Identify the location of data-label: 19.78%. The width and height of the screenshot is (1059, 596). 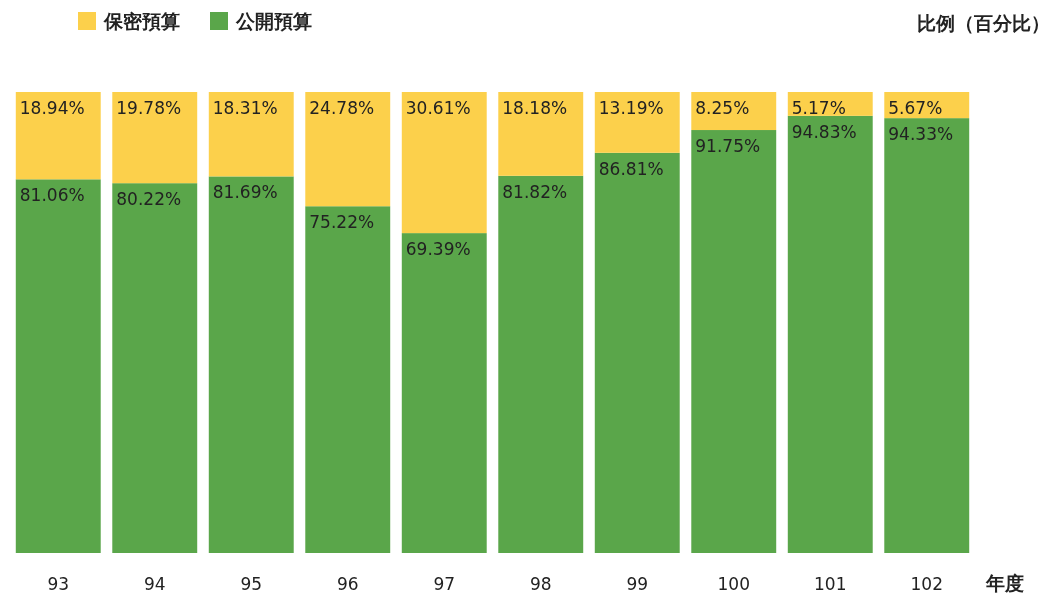
(149, 108).